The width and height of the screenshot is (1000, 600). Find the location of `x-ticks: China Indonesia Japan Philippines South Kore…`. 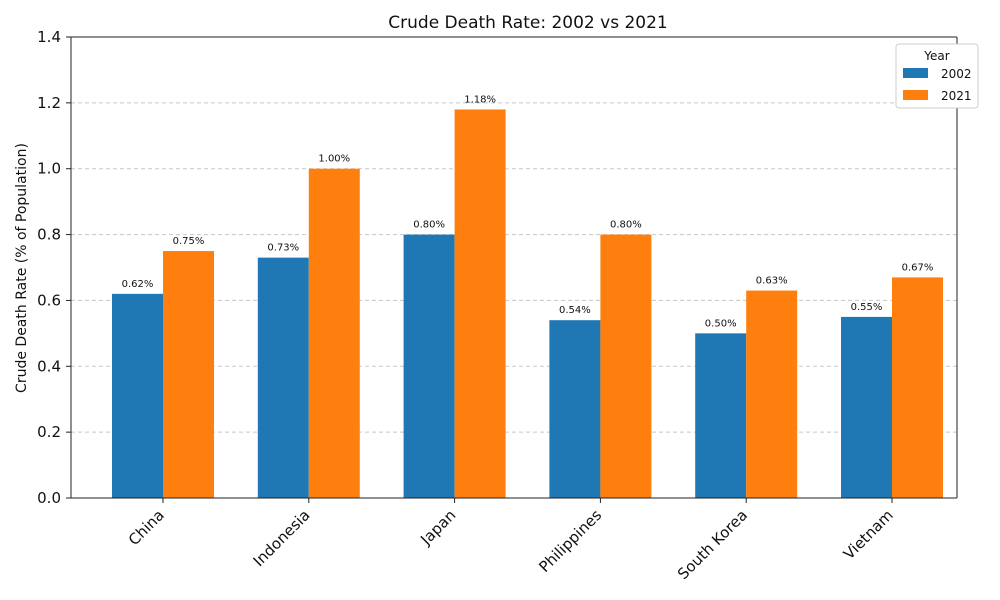

x-ticks: China Indonesia Japan Philippines South Kore… is located at coordinates (511, 540).